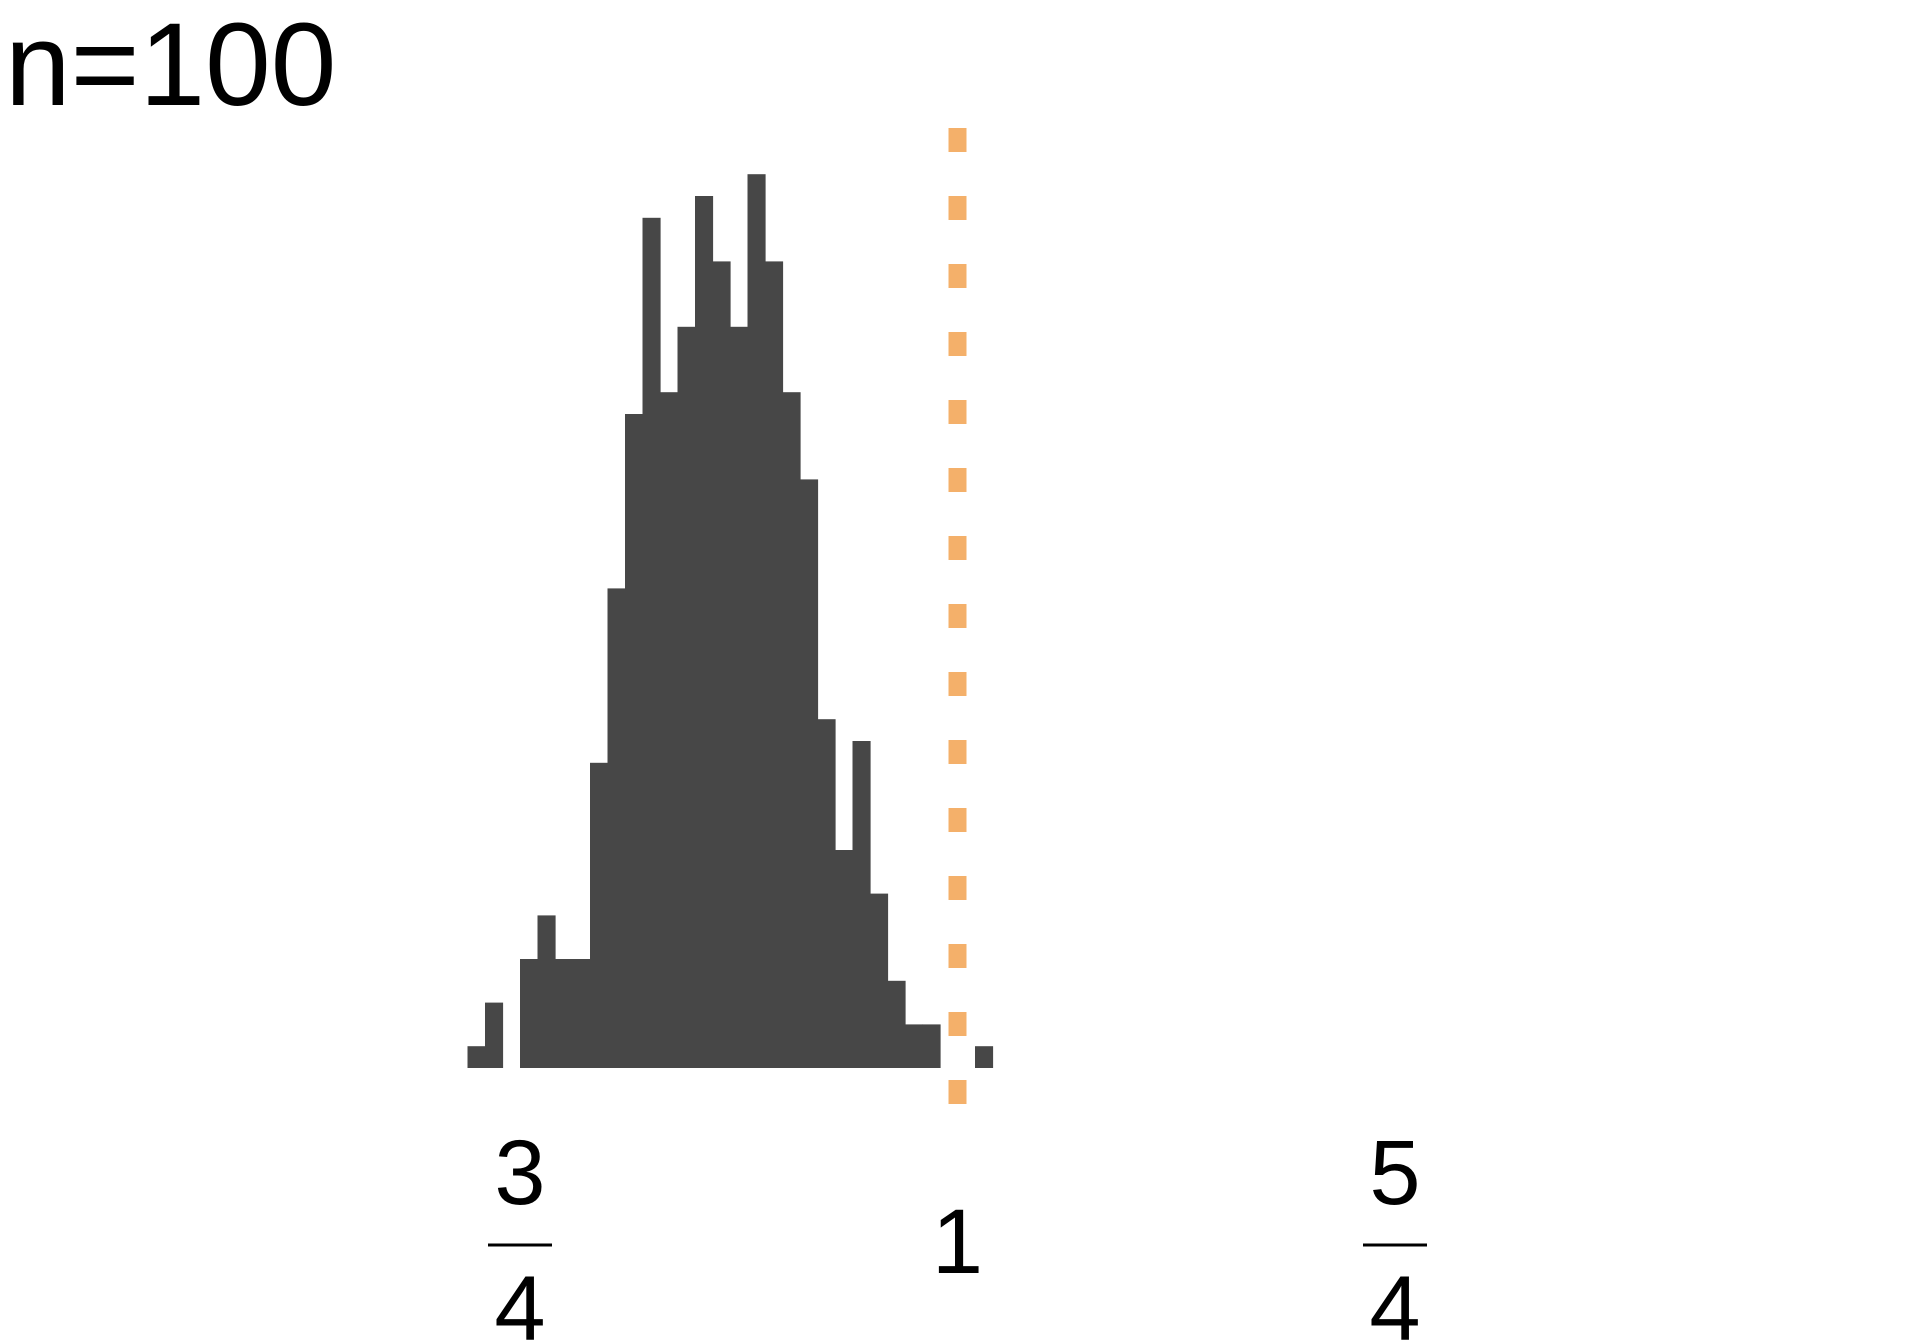 The height and width of the screenshot is (1344, 1920). Describe the element at coordinates (519, 1173) in the screenshot. I see `x-tick-numerator: 3` at that location.